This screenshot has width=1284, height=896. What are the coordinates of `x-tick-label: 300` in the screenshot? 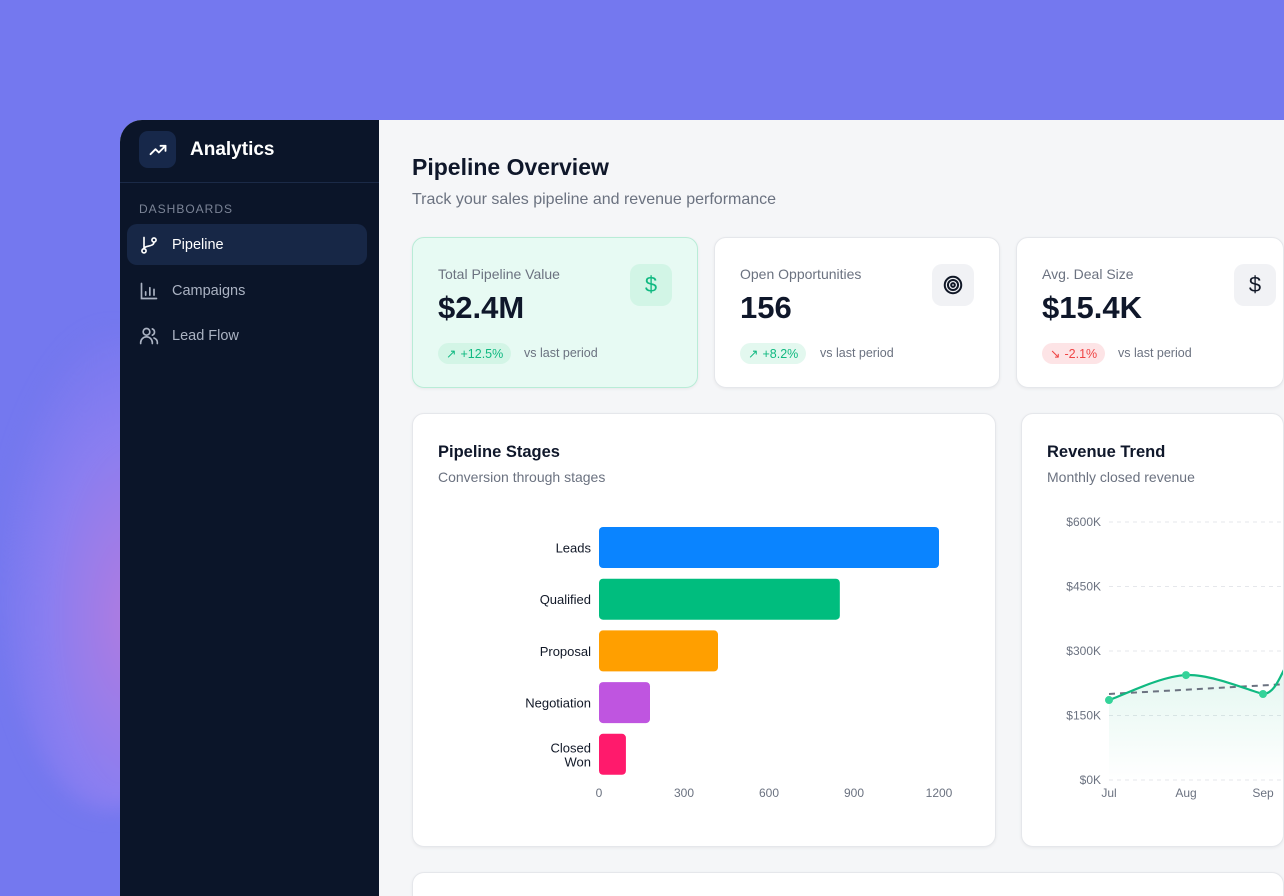 It's located at (684, 793).